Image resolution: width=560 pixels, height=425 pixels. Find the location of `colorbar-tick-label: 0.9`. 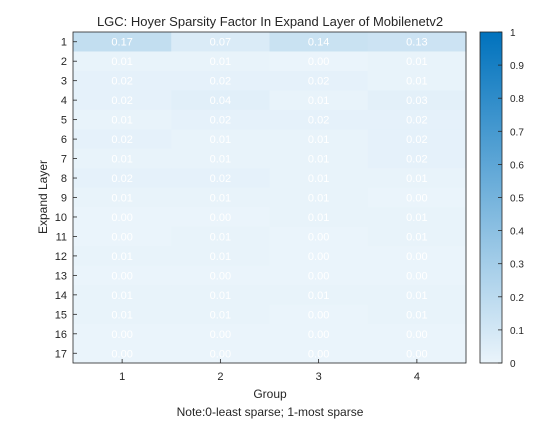

colorbar-tick-label: 0.9 is located at coordinates (517, 66).